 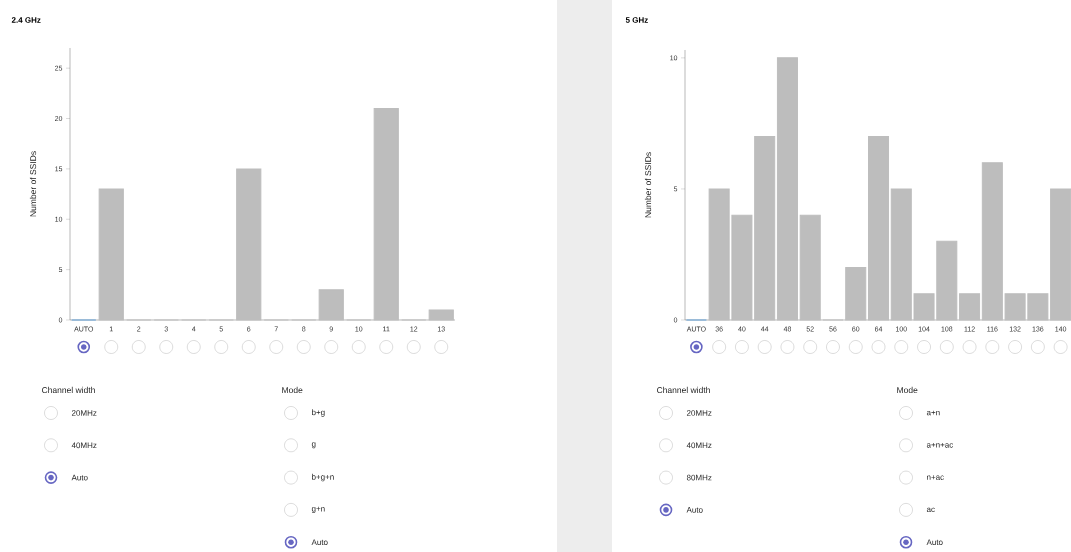 I want to click on text: ac, so click(x=930, y=510).